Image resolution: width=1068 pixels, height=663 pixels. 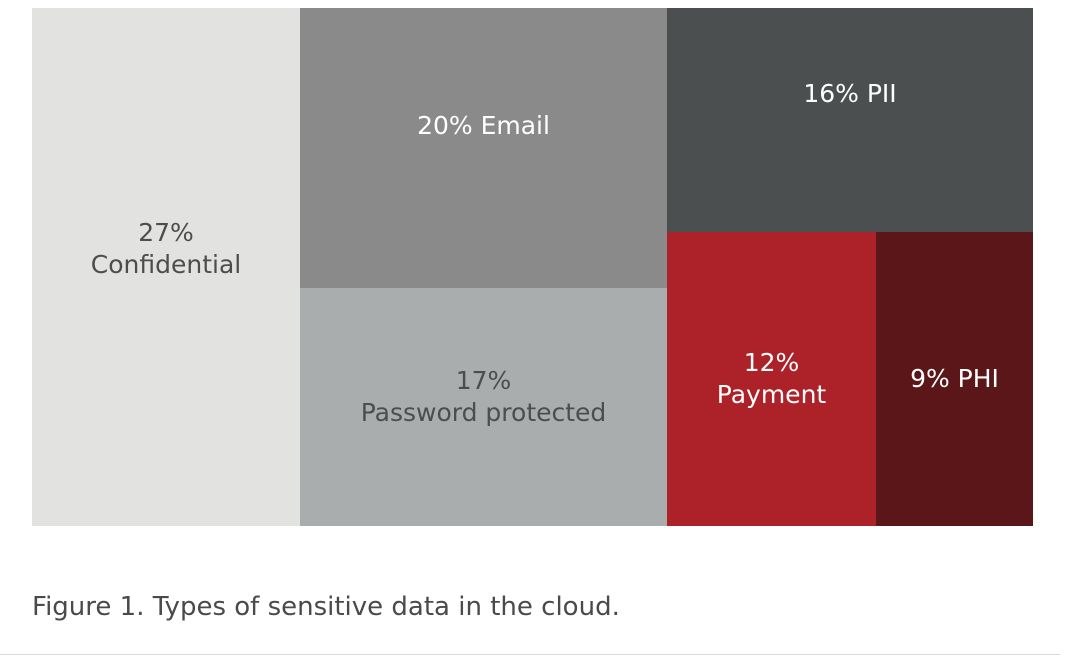 I want to click on treemap-label-phi: 9% PHI, so click(x=954, y=379).